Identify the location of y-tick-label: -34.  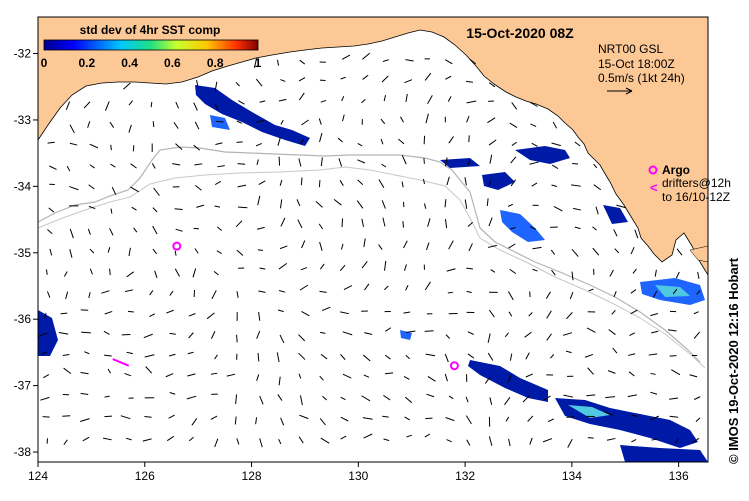
(23, 186).